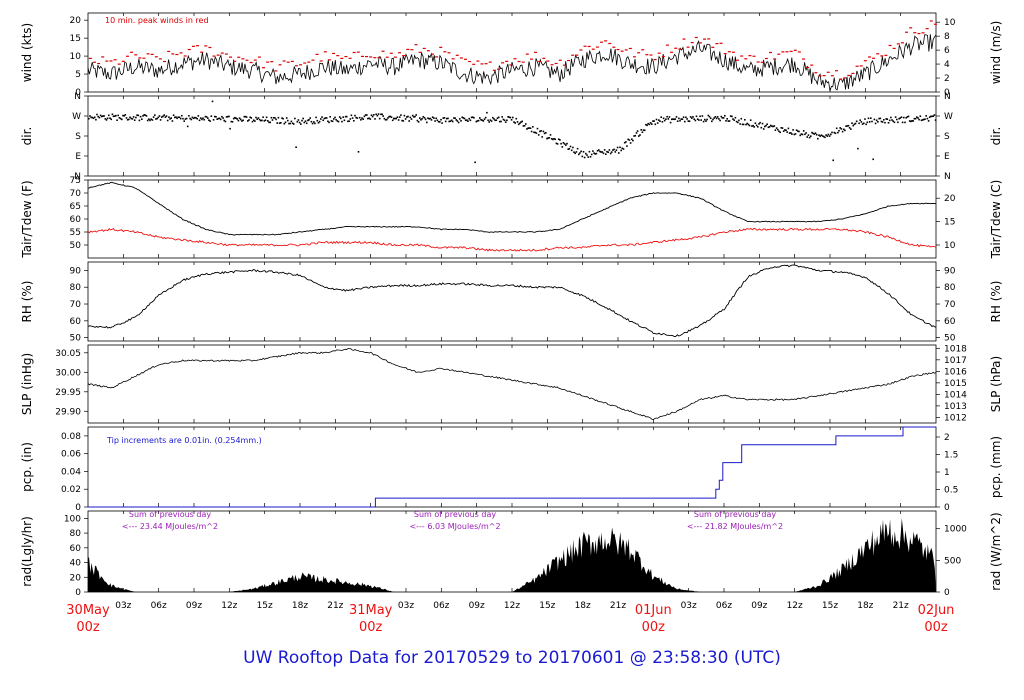  Describe the element at coordinates (947, 79) in the screenshot. I see `ytick-label-right-wind: 2` at that location.